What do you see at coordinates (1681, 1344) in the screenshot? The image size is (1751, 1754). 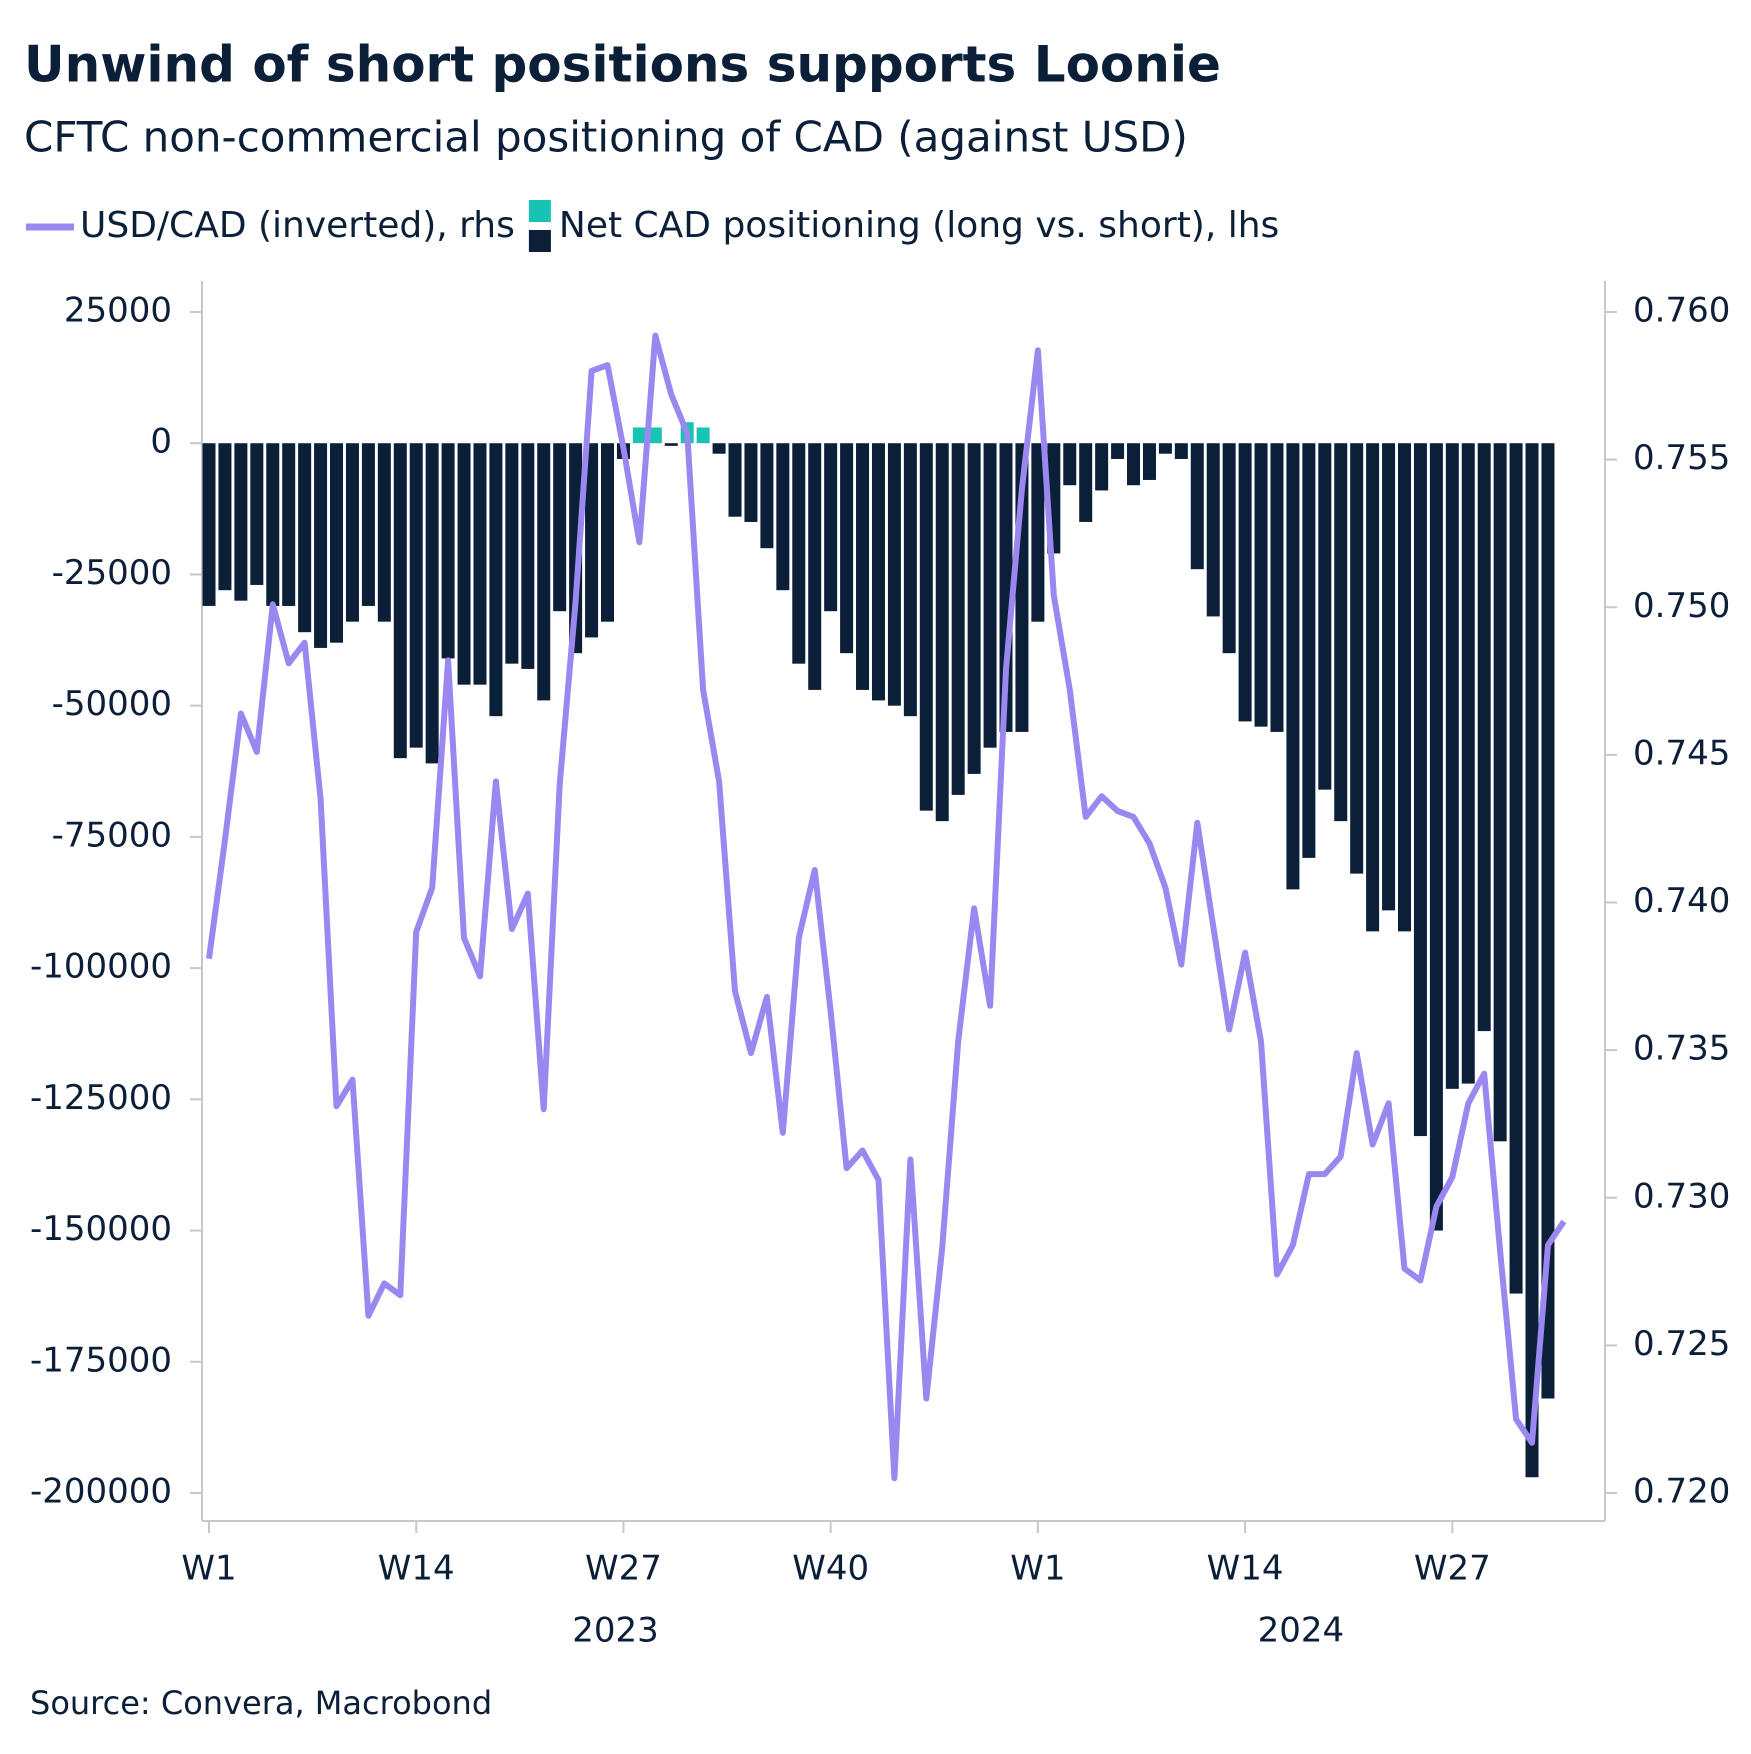 I see `y2-tick-label: 0.725` at bounding box center [1681, 1344].